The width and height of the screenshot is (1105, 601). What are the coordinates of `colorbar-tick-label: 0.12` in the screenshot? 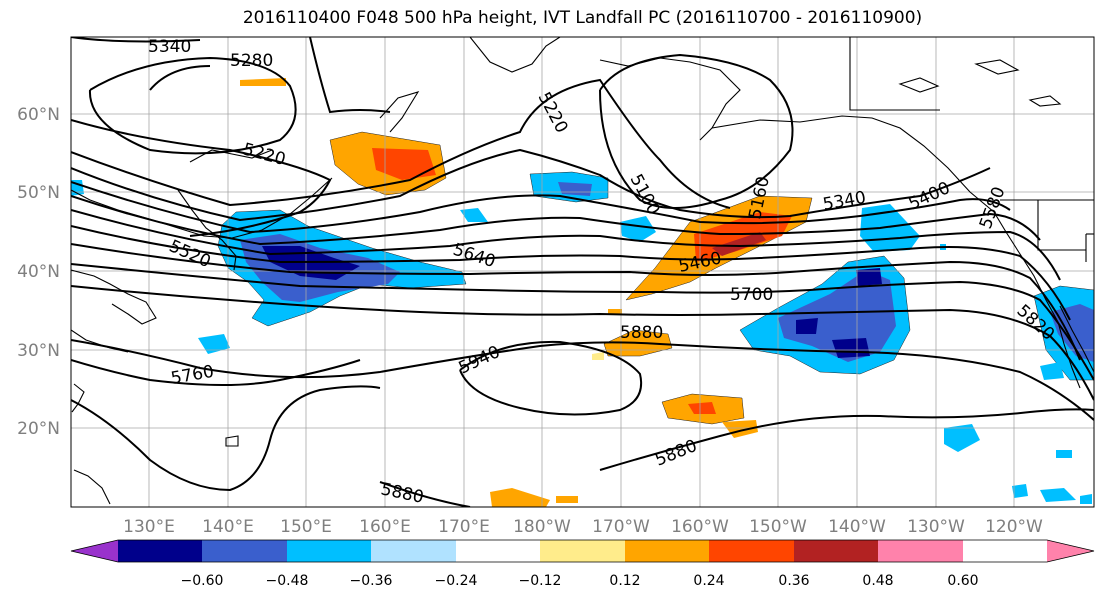 It's located at (624, 581).